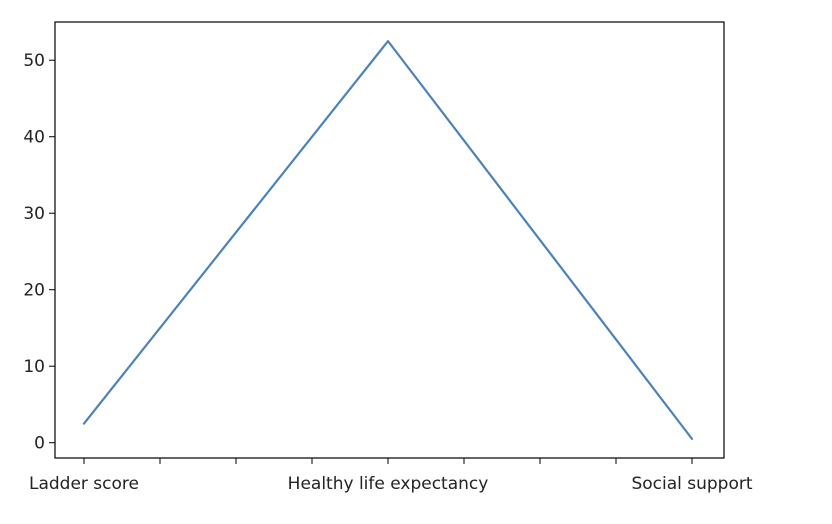 The image size is (832, 524). Describe the element at coordinates (34, 367) in the screenshot. I see `y-tick-label: 10` at that location.